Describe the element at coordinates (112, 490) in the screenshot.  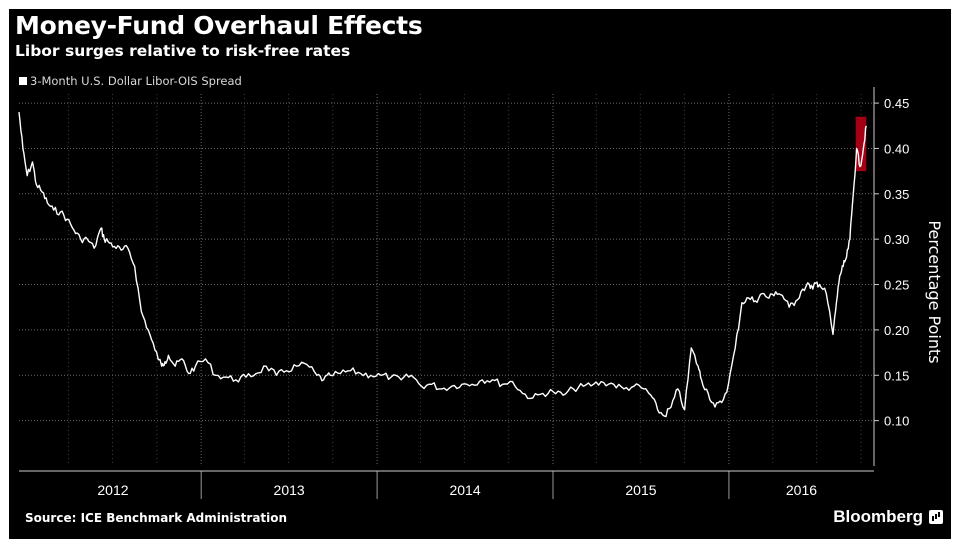
I see `x-tick-label: 2012` at that location.